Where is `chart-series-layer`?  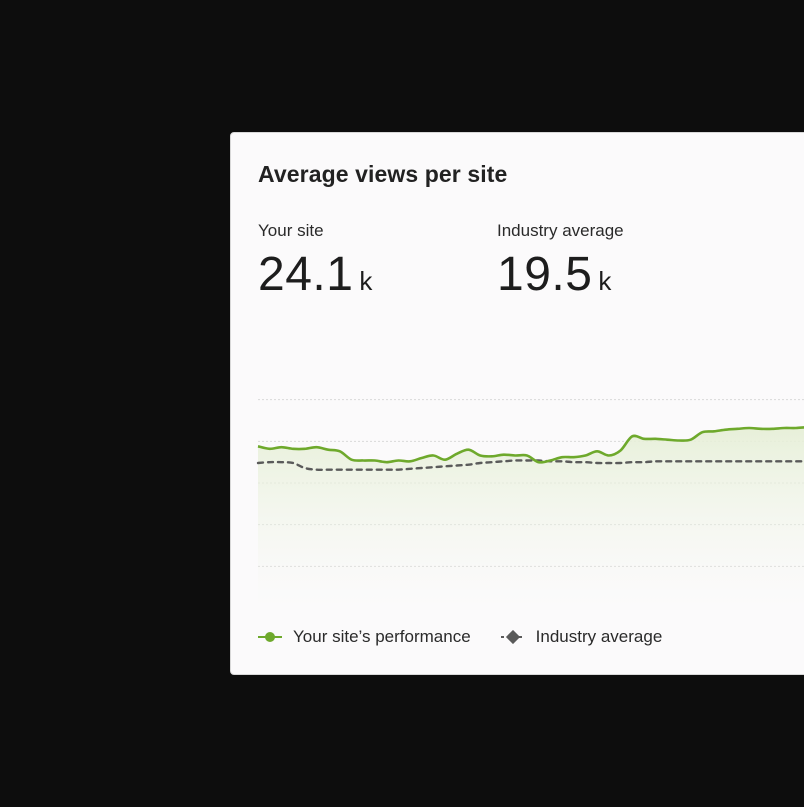
chart-series-layer is located at coordinates (530, 448).